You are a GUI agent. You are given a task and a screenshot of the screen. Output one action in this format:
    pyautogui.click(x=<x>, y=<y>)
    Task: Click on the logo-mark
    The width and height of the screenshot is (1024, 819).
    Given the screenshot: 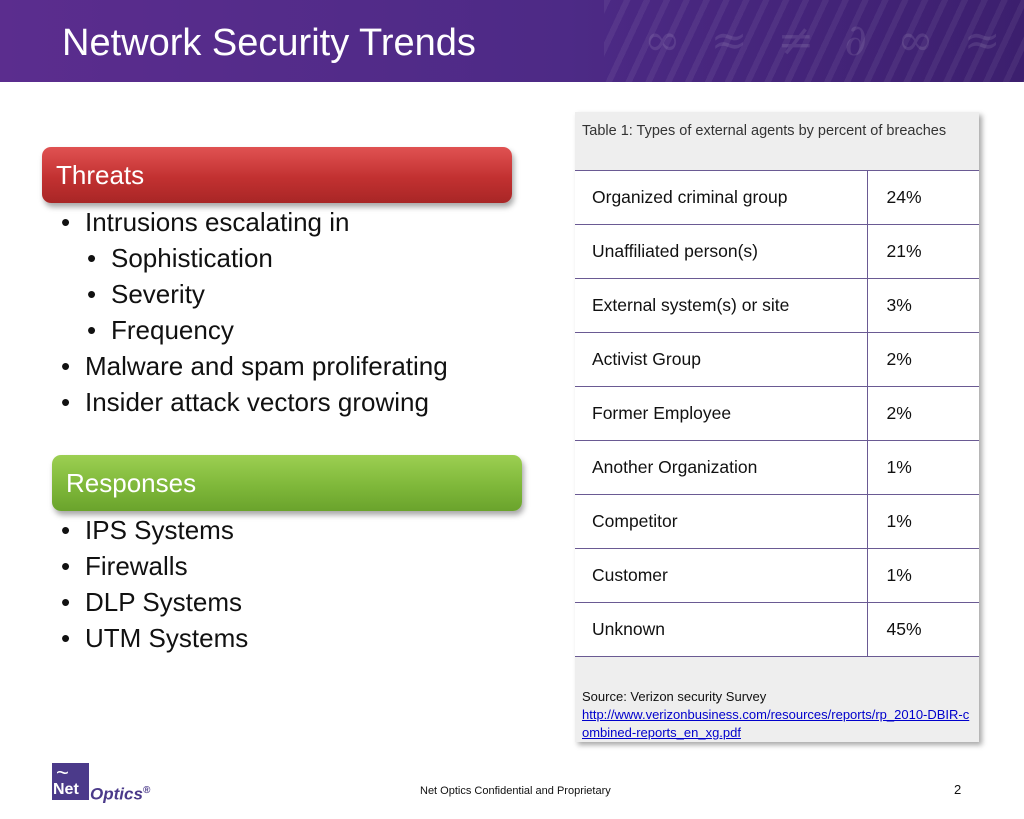 What is the action you would take?
    pyautogui.click(x=70, y=781)
    